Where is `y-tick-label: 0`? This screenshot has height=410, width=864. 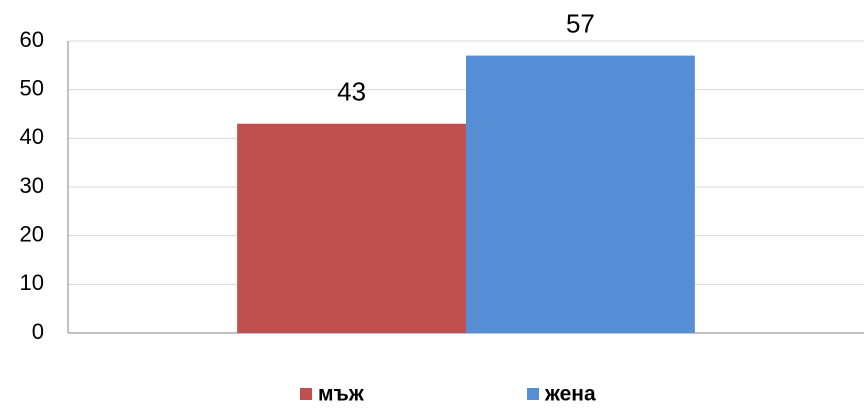 y-tick-label: 0 is located at coordinates (38, 331).